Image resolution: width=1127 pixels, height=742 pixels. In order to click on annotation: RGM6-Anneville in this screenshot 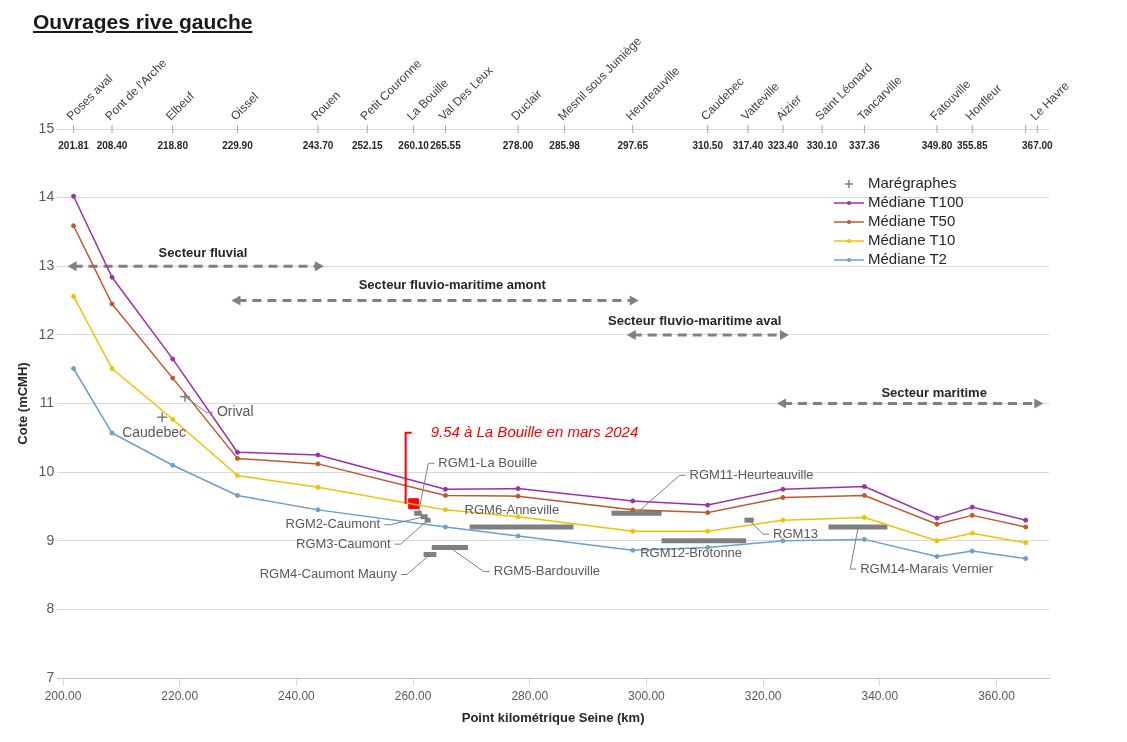, I will do `click(512, 509)`.